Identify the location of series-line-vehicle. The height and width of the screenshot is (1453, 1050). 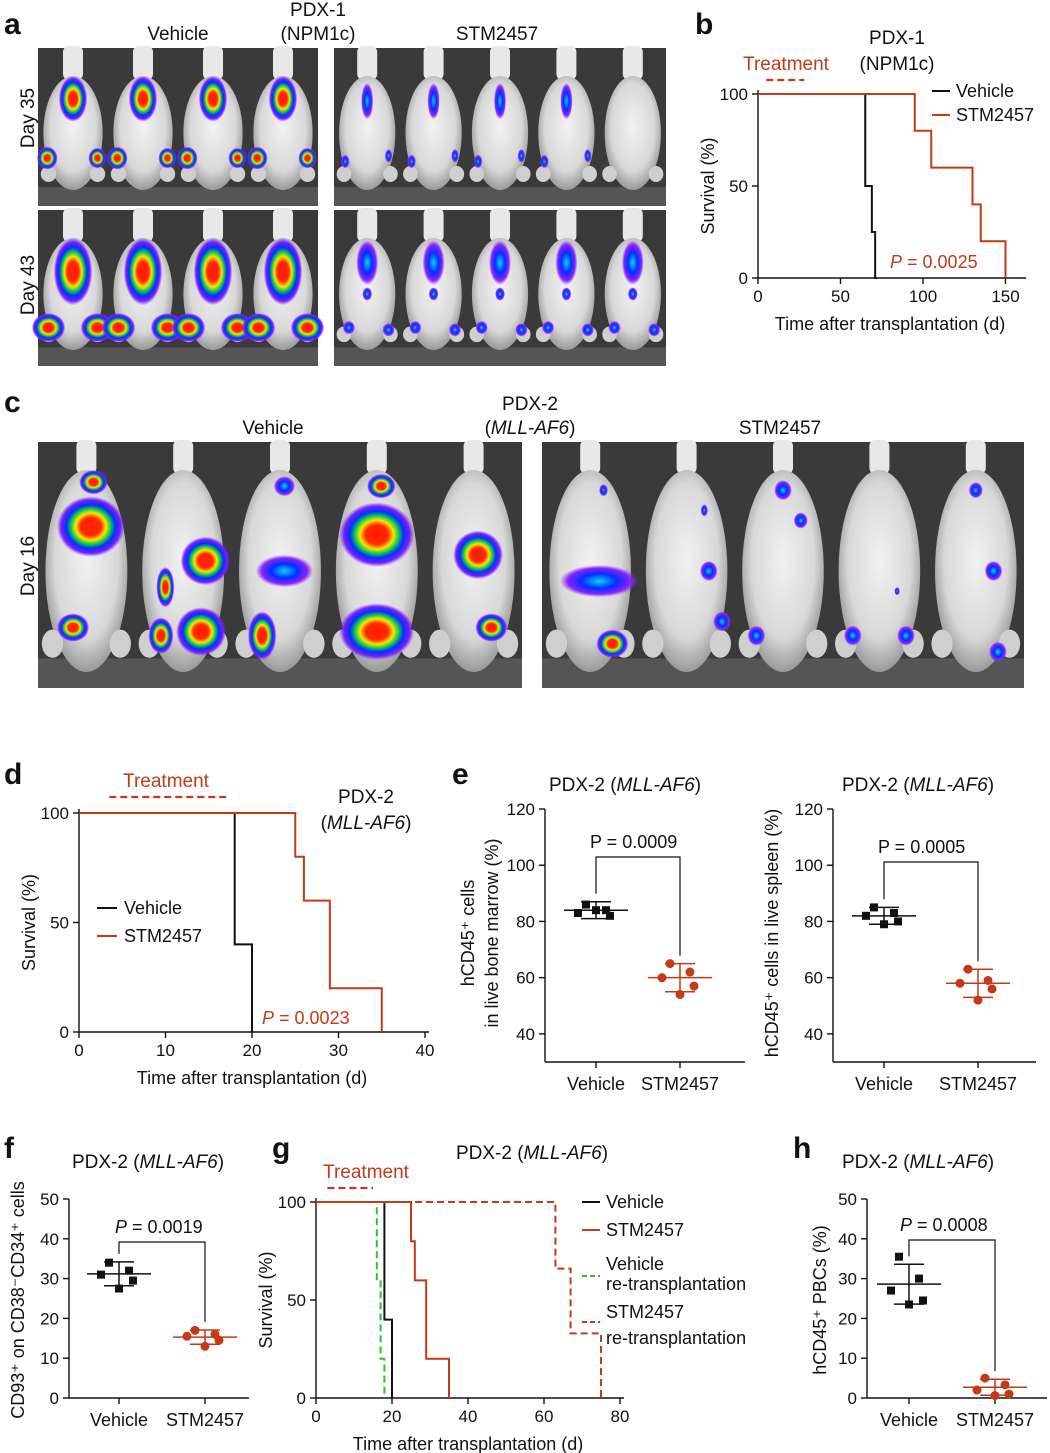
(817, 186).